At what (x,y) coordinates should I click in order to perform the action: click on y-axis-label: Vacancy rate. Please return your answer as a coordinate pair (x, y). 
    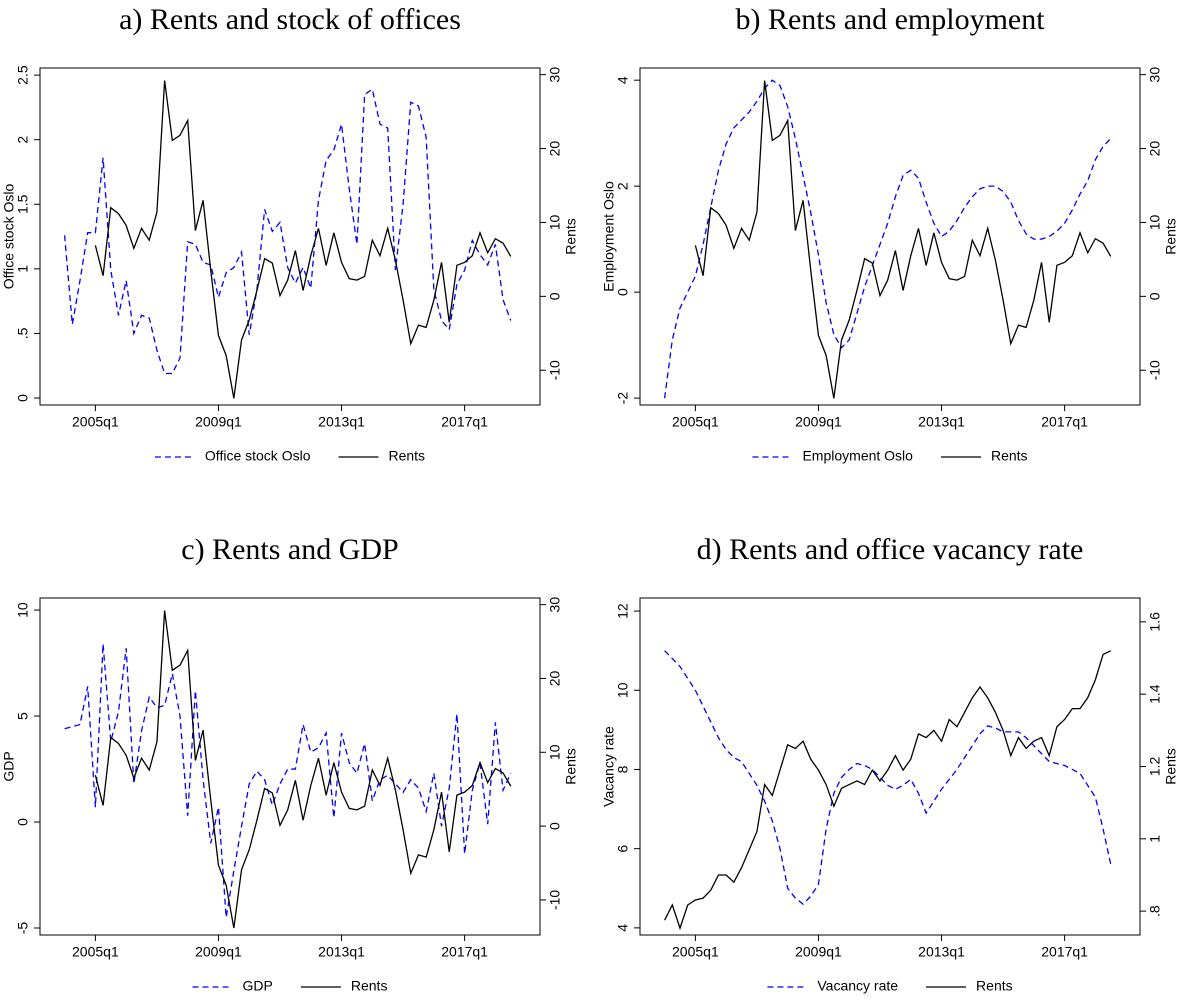
    Looking at the image, I should click on (609, 766).